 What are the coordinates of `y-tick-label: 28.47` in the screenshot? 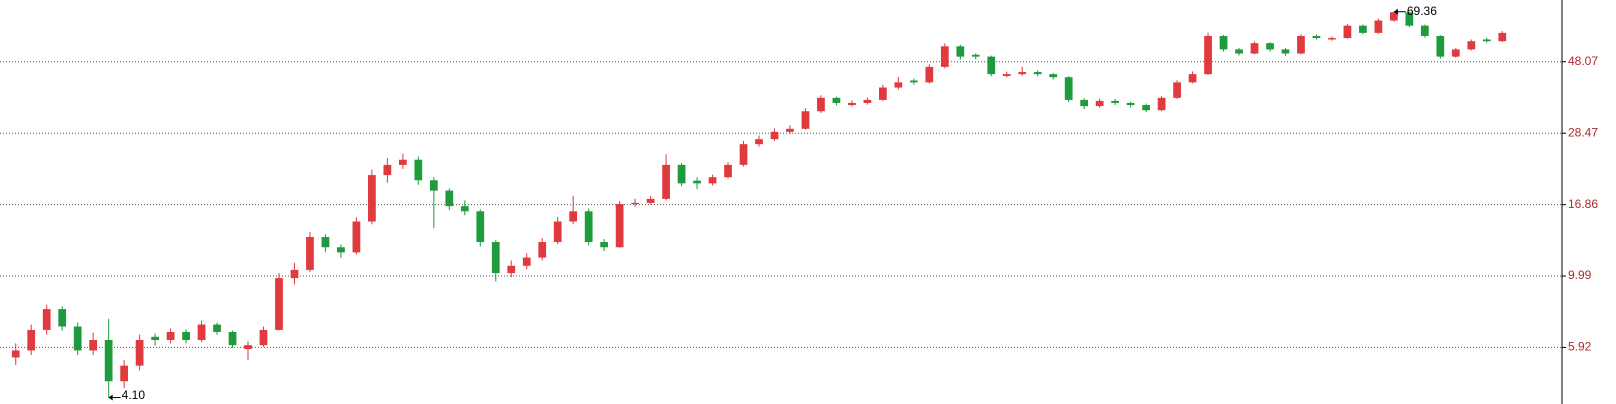 It's located at (1583, 132).